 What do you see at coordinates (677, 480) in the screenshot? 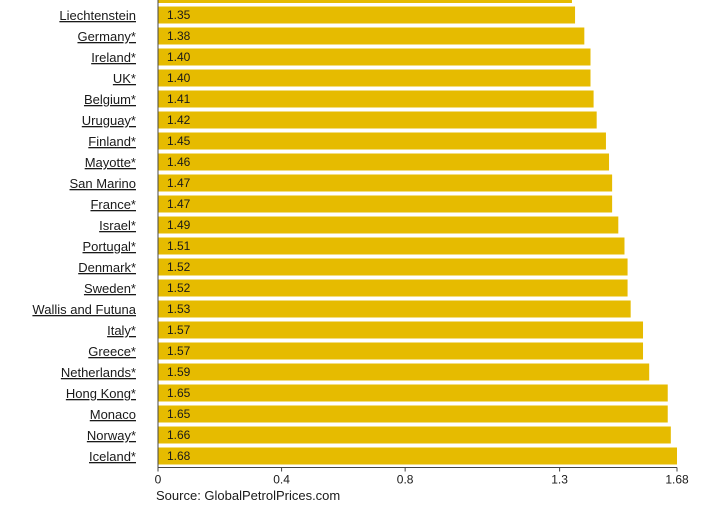
I see `x-tick-label: 1.68` at bounding box center [677, 480].